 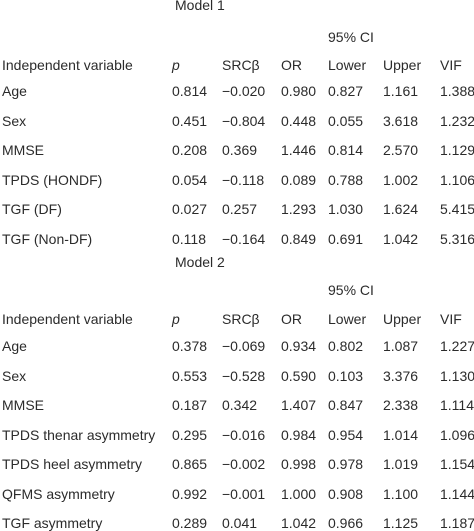 What do you see at coordinates (457, 209) in the screenshot?
I see `table-cell: 5.415` at bounding box center [457, 209].